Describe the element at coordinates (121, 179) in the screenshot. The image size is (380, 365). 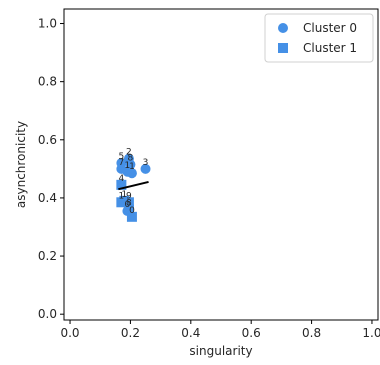
I see `point-label: 4` at that location.